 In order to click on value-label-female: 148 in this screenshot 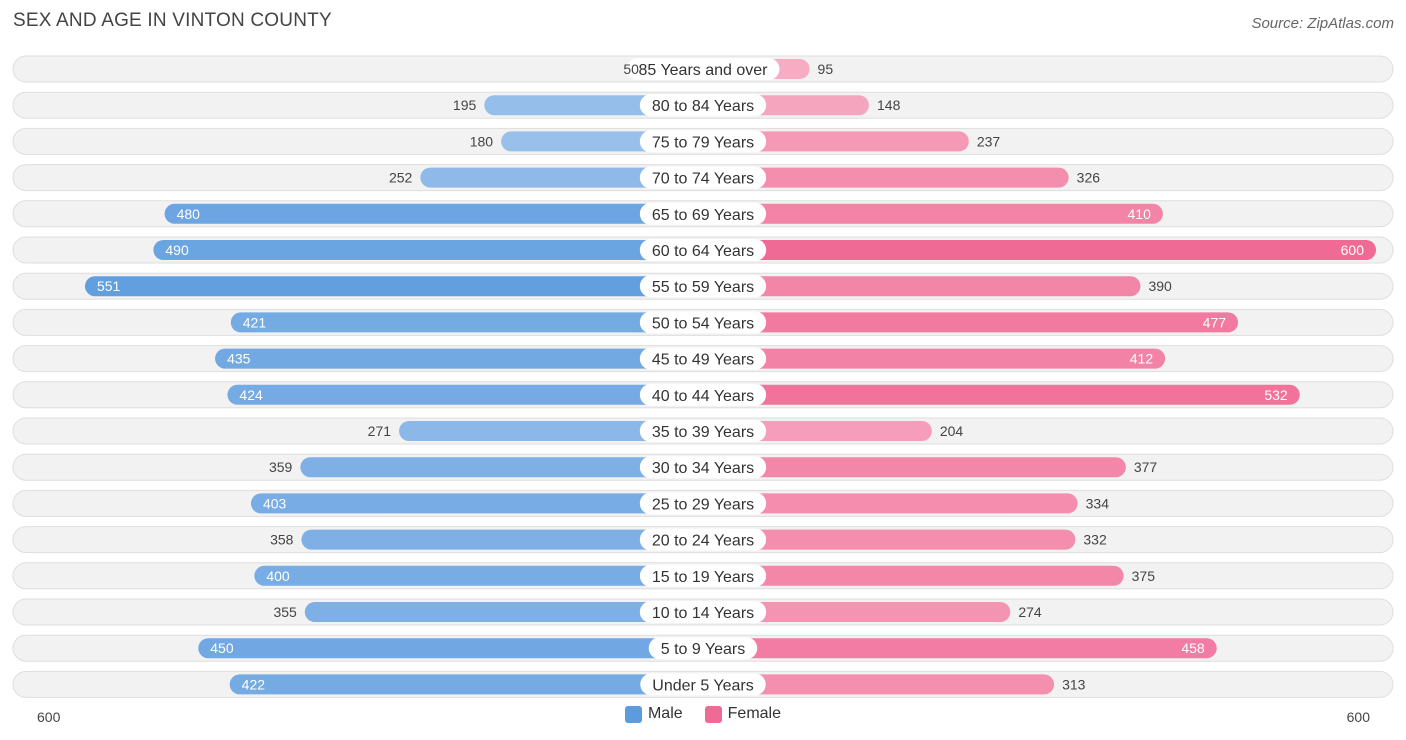, I will do `click(889, 105)`.